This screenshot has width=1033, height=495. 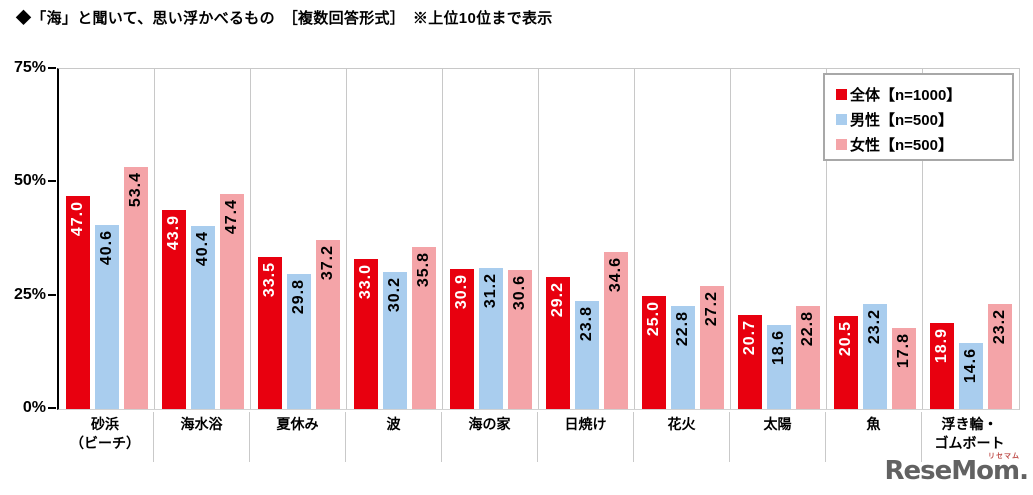 What do you see at coordinates (135, 189) in the screenshot?
I see `bar-value-label: 53.4` at bounding box center [135, 189].